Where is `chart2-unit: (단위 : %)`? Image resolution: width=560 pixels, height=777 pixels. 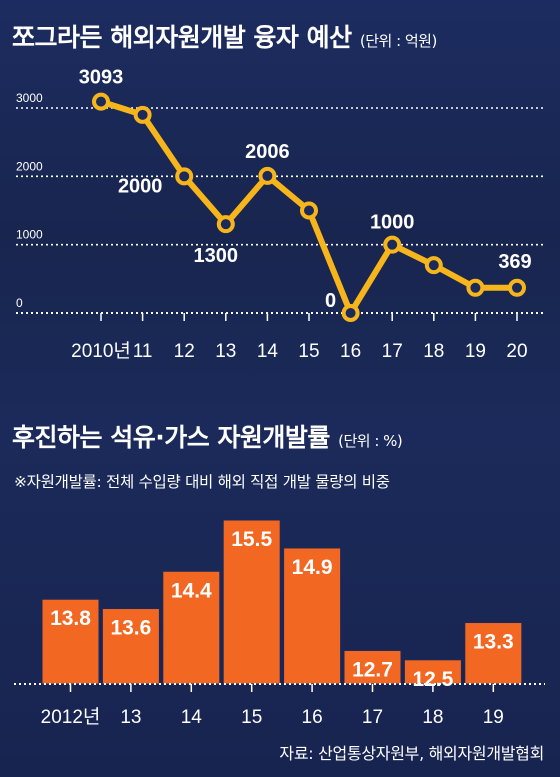 chart2-unit: (단위 : %) is located at coordinates (370, 441).